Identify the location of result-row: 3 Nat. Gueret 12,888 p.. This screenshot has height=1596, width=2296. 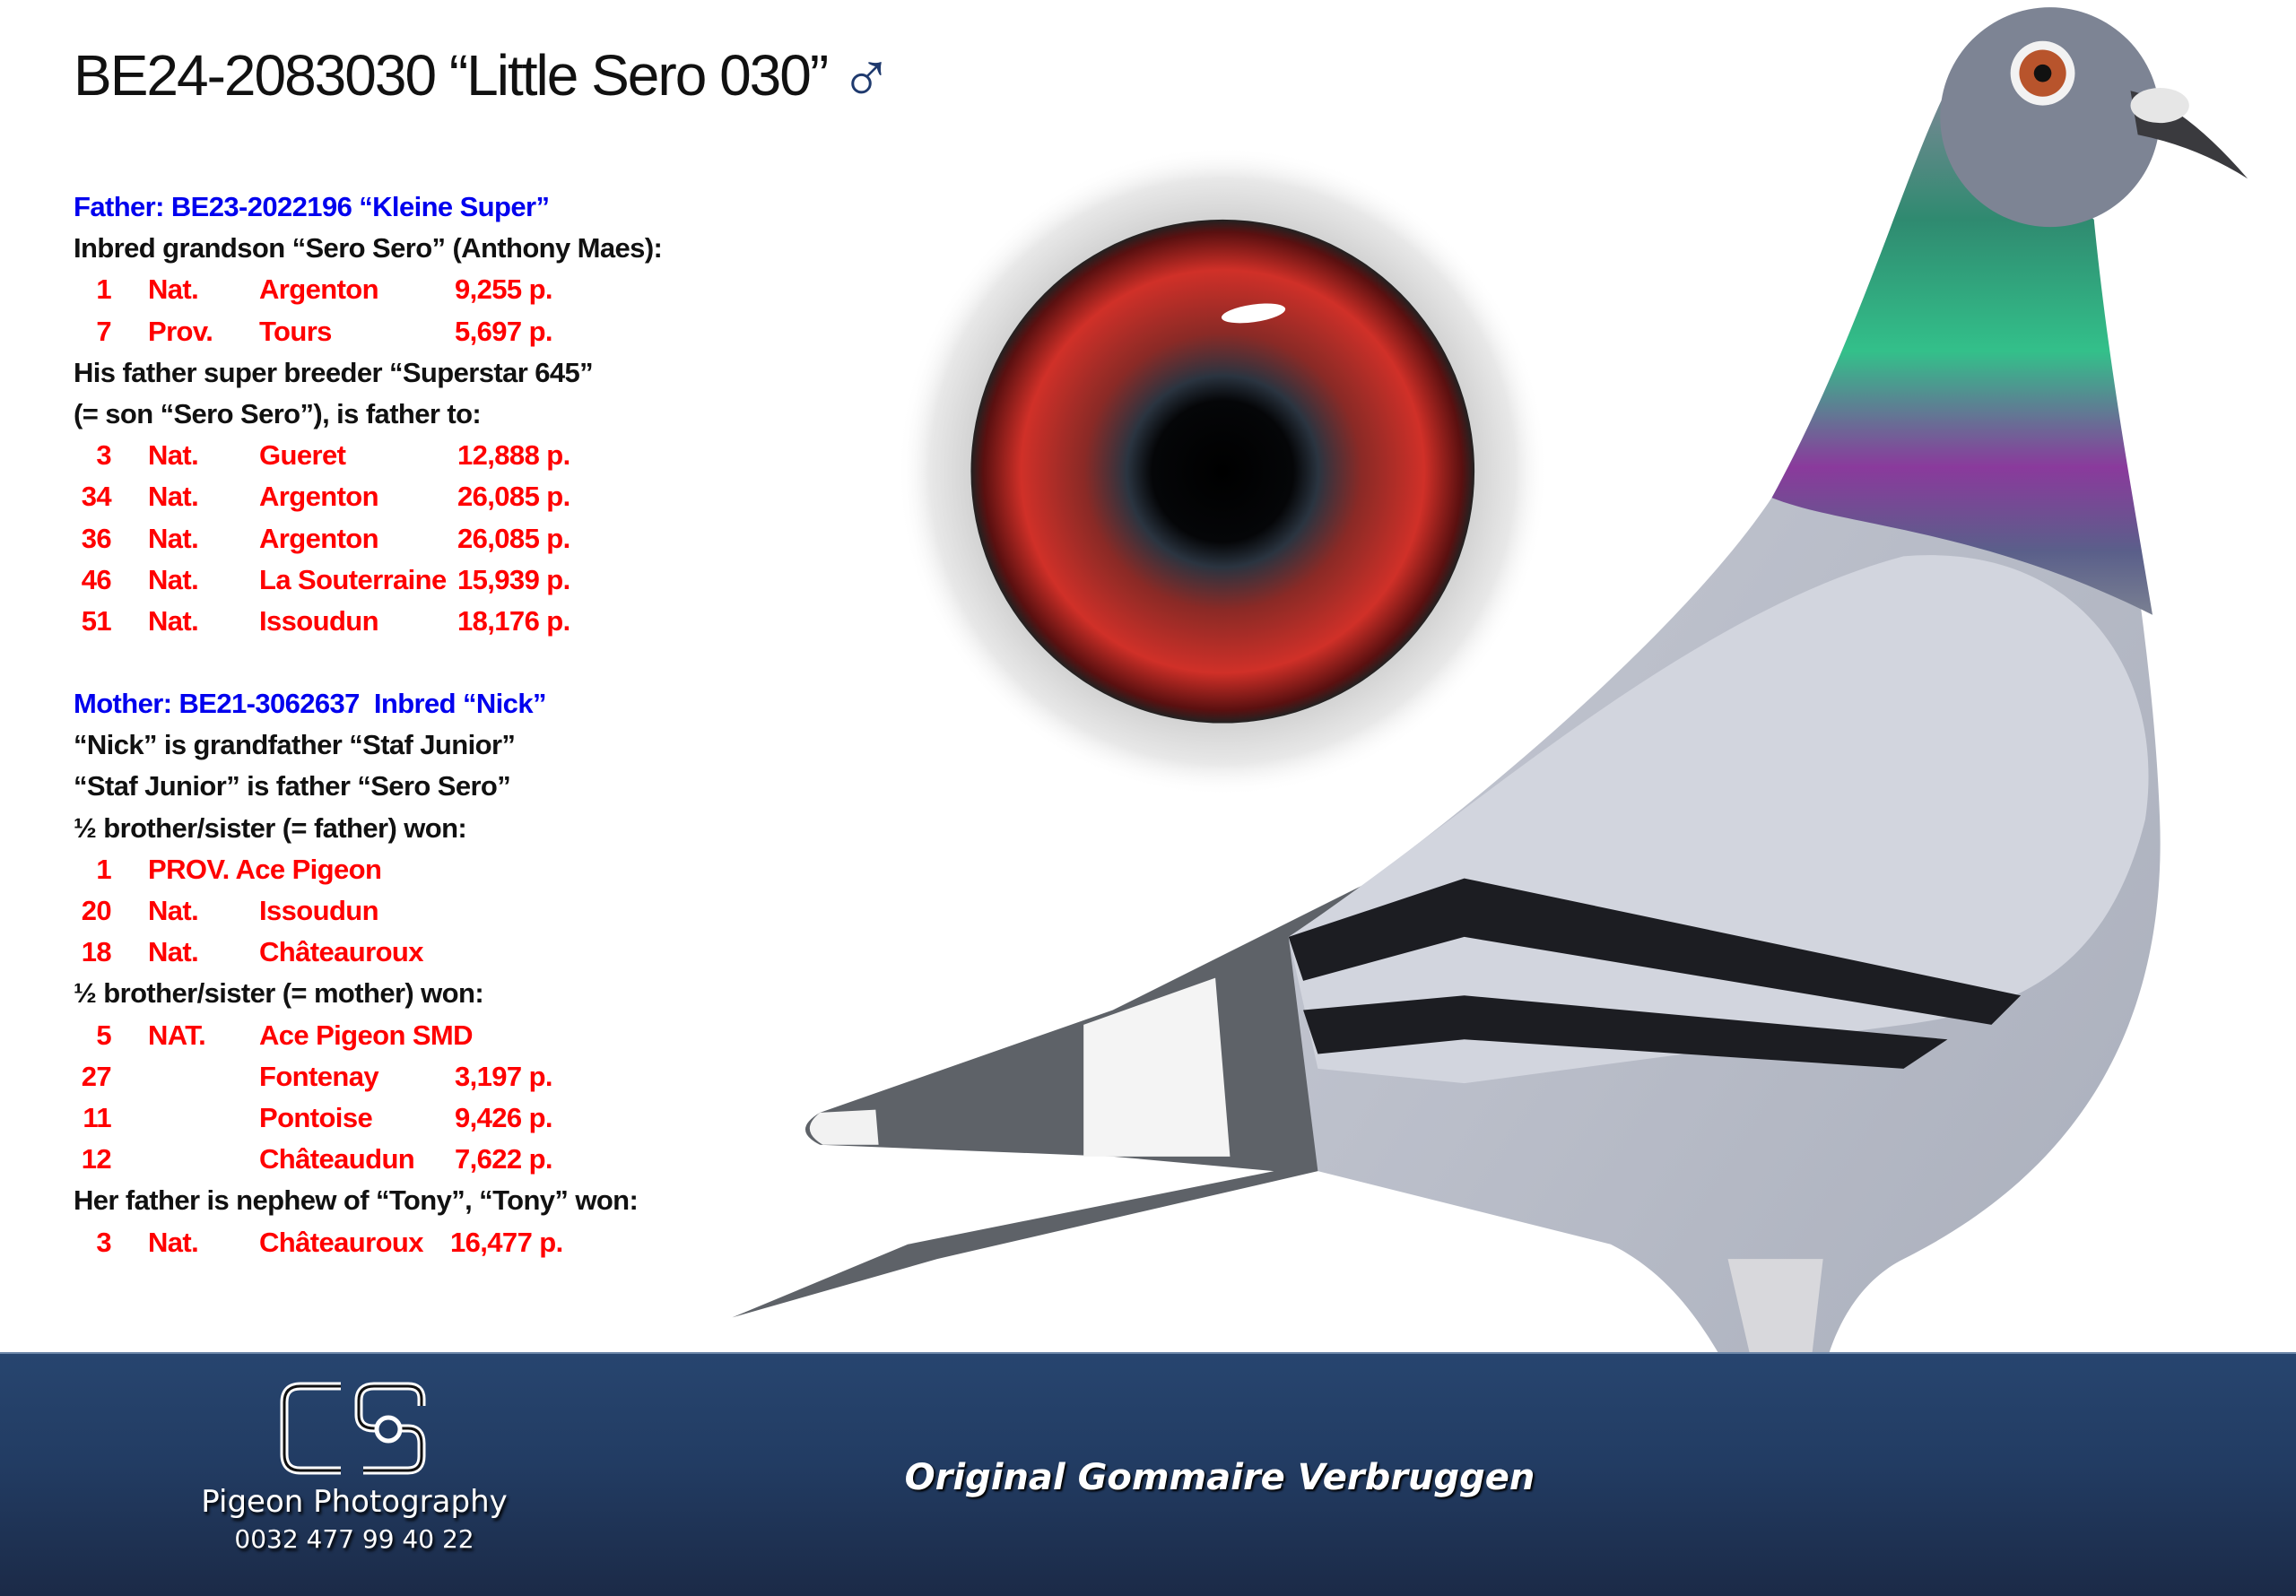
(333, 455).